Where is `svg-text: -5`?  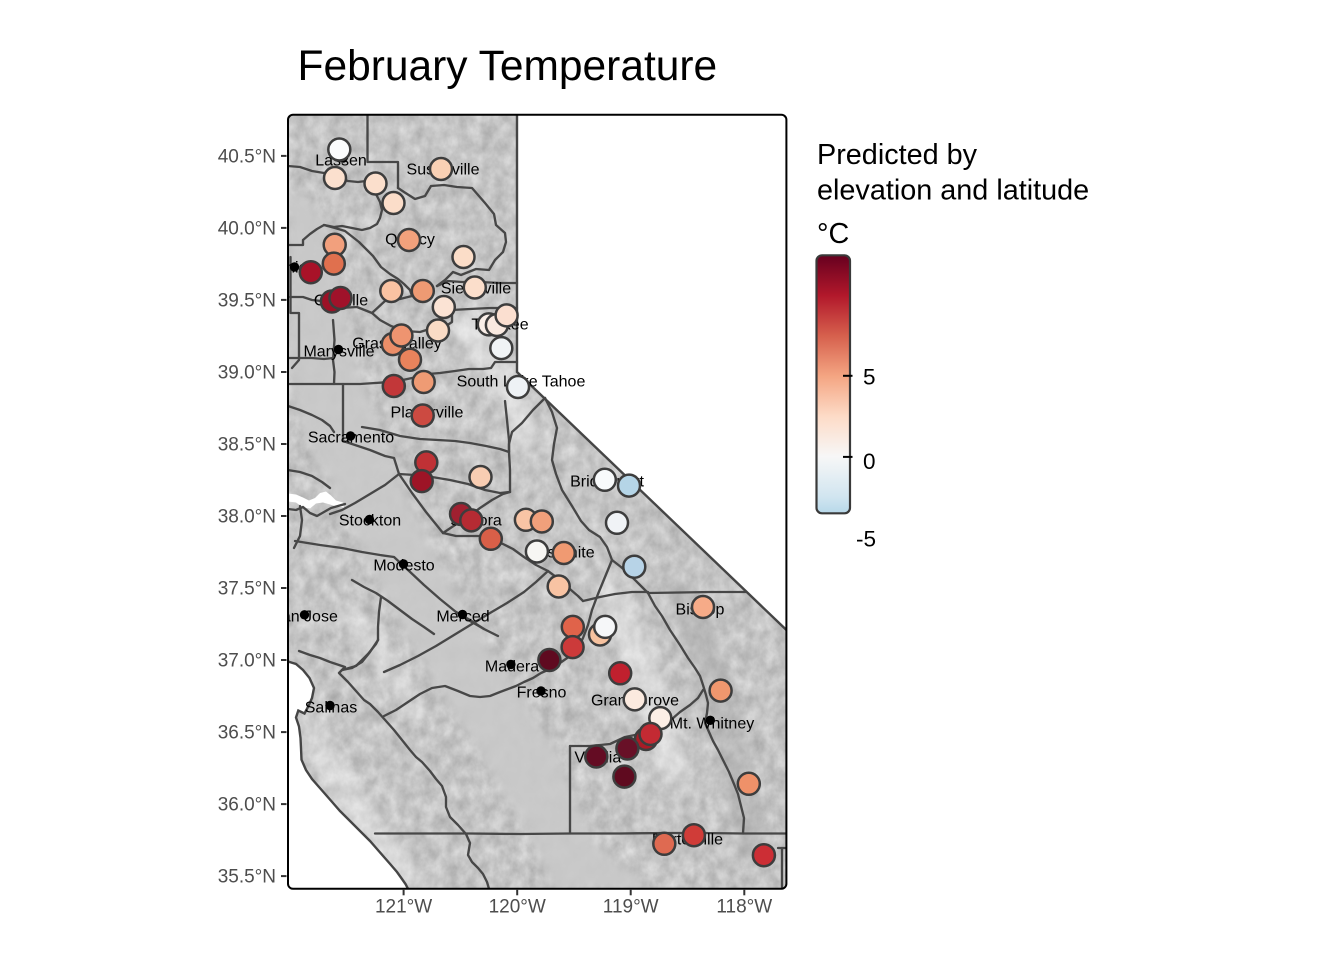
svg-text: -5 is located at coordinates (866, 539).